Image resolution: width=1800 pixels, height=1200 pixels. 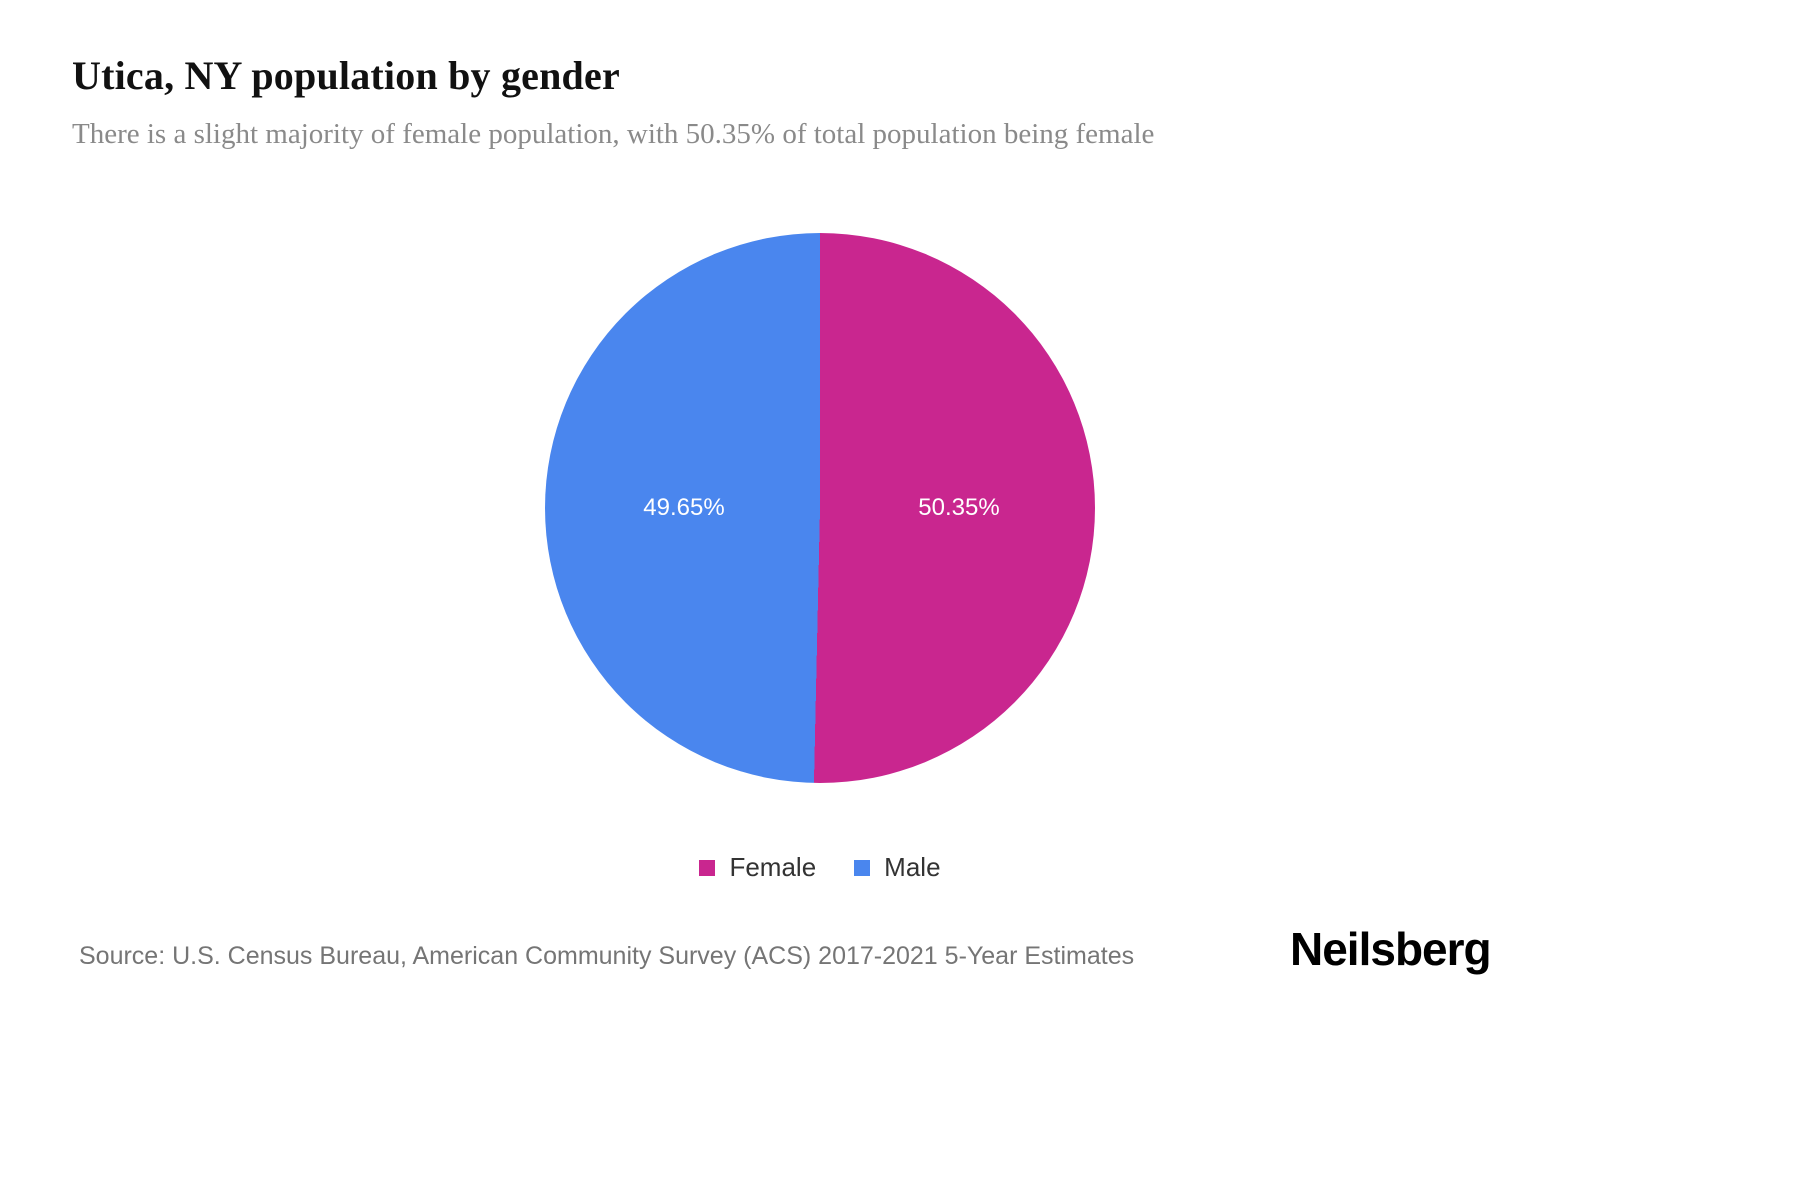 I want to click on legend-item-female: Female, so click(x=757, y=867).